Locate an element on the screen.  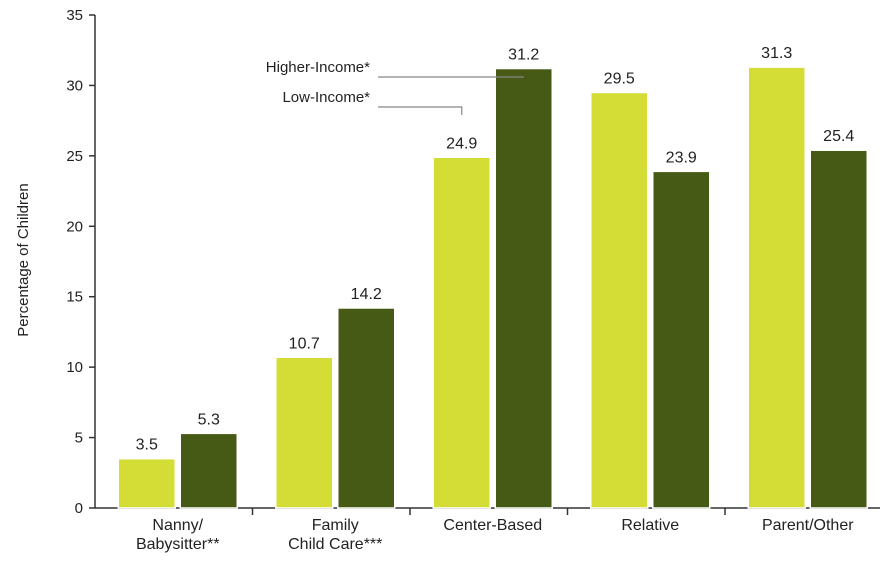
x-category-label: Babysitter** is located at coordinates (178, 544).